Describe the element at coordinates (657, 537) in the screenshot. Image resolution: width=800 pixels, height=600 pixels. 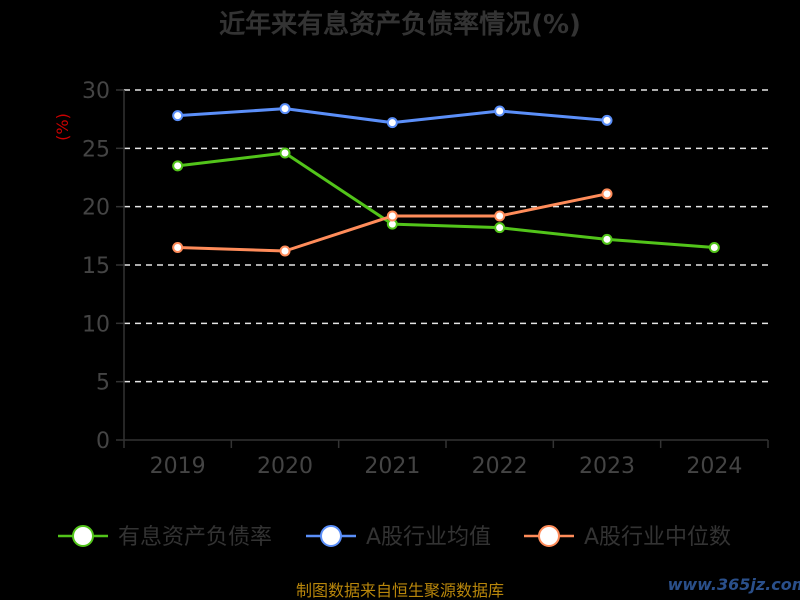
I see `legend-label: A股行业中位数` at that location.